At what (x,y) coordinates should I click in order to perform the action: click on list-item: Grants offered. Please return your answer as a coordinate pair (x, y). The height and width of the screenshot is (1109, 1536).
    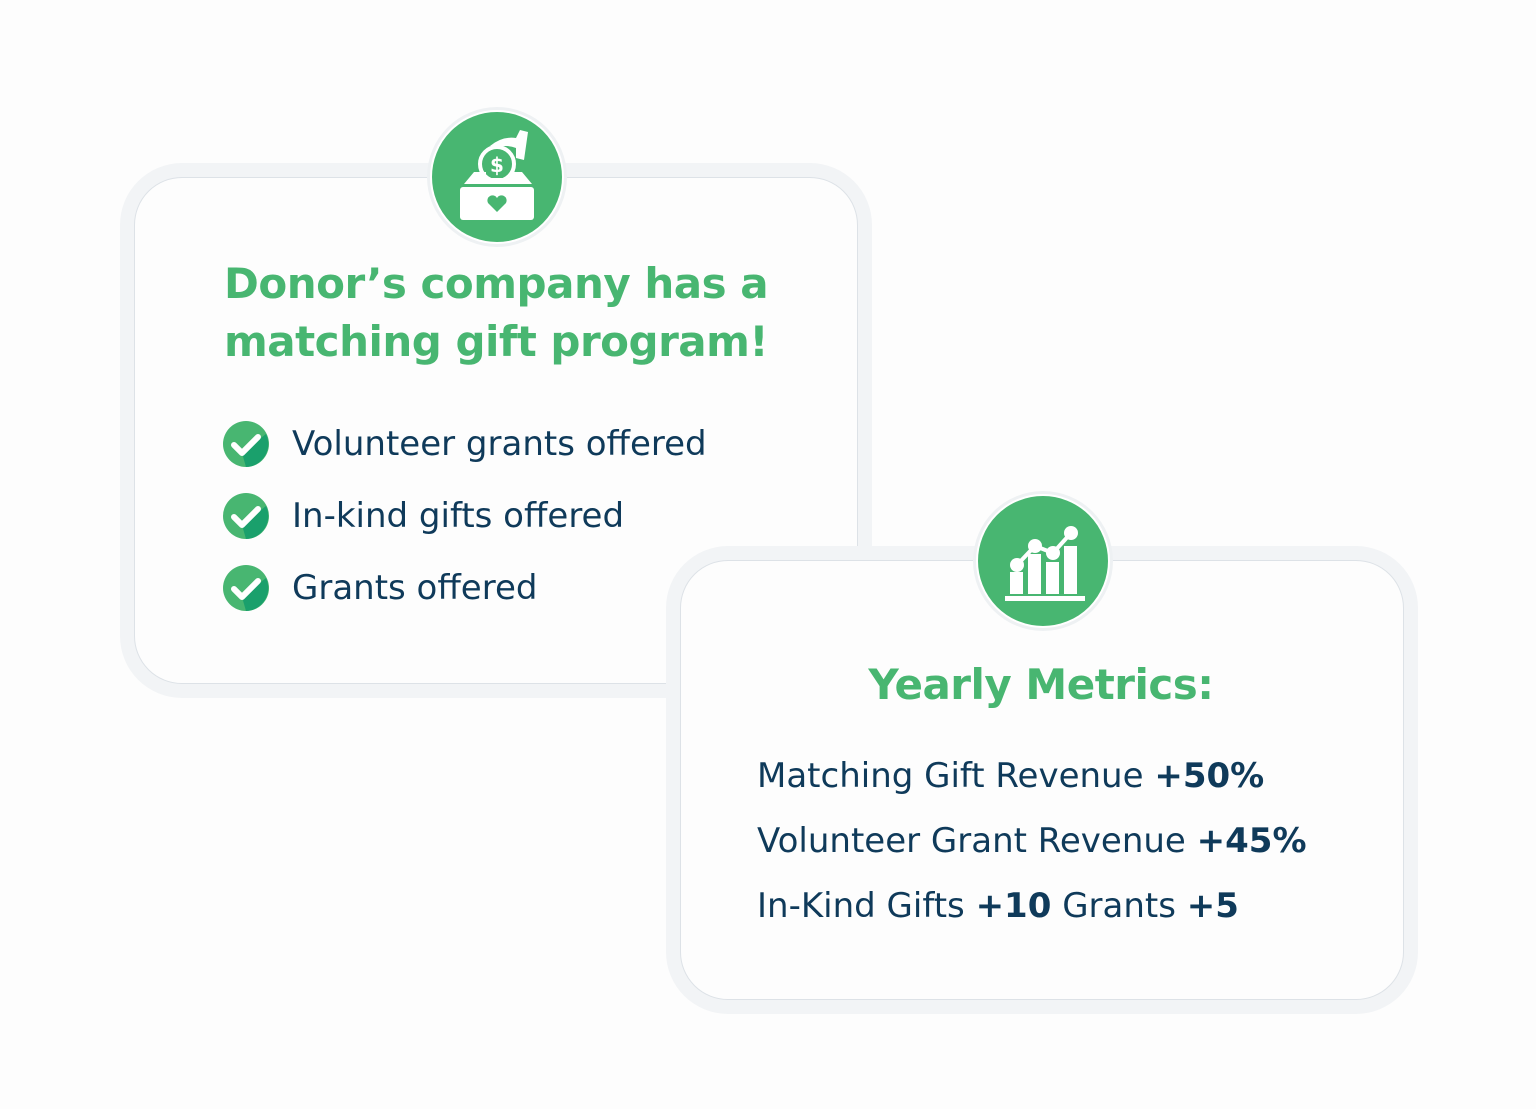
    Looking at the image, I should click on (379, 588).